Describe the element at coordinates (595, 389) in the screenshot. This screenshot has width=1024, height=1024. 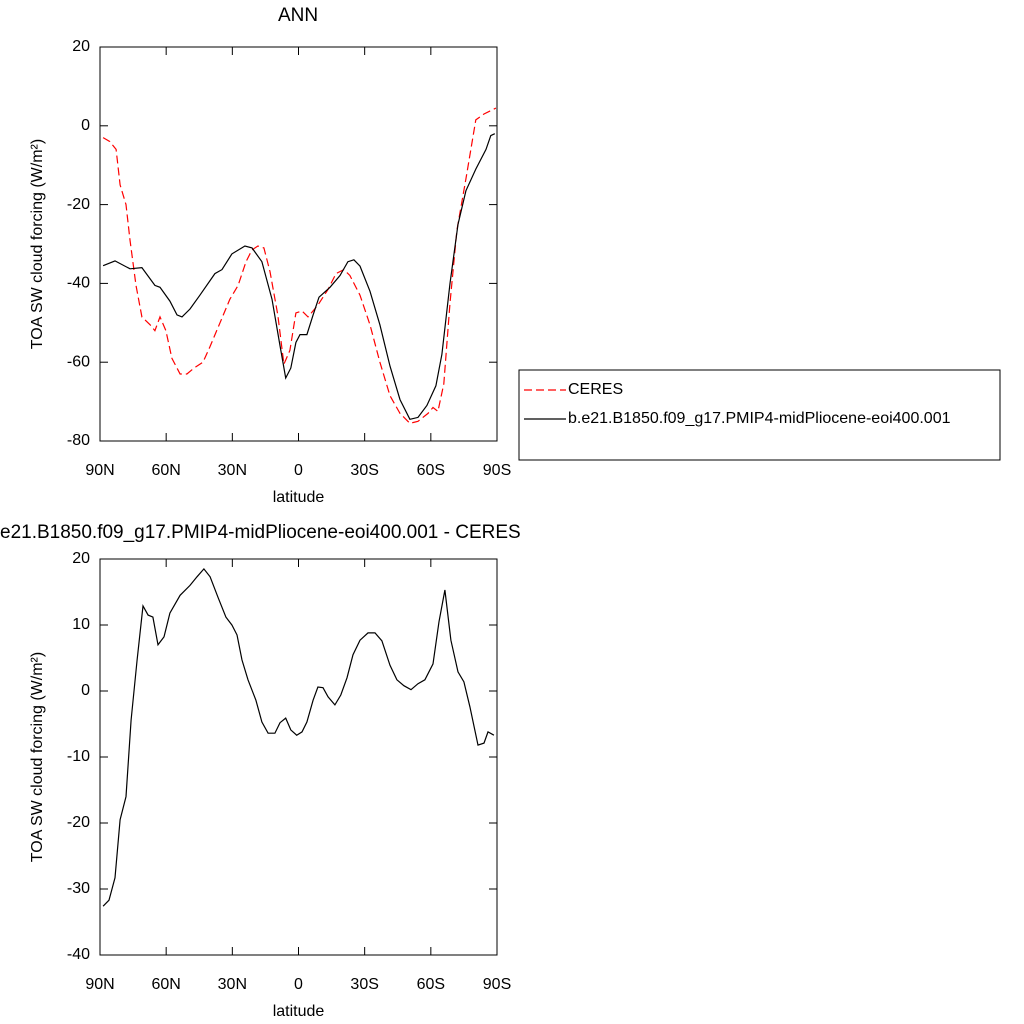
I see `legend-label: CERES` at that location.